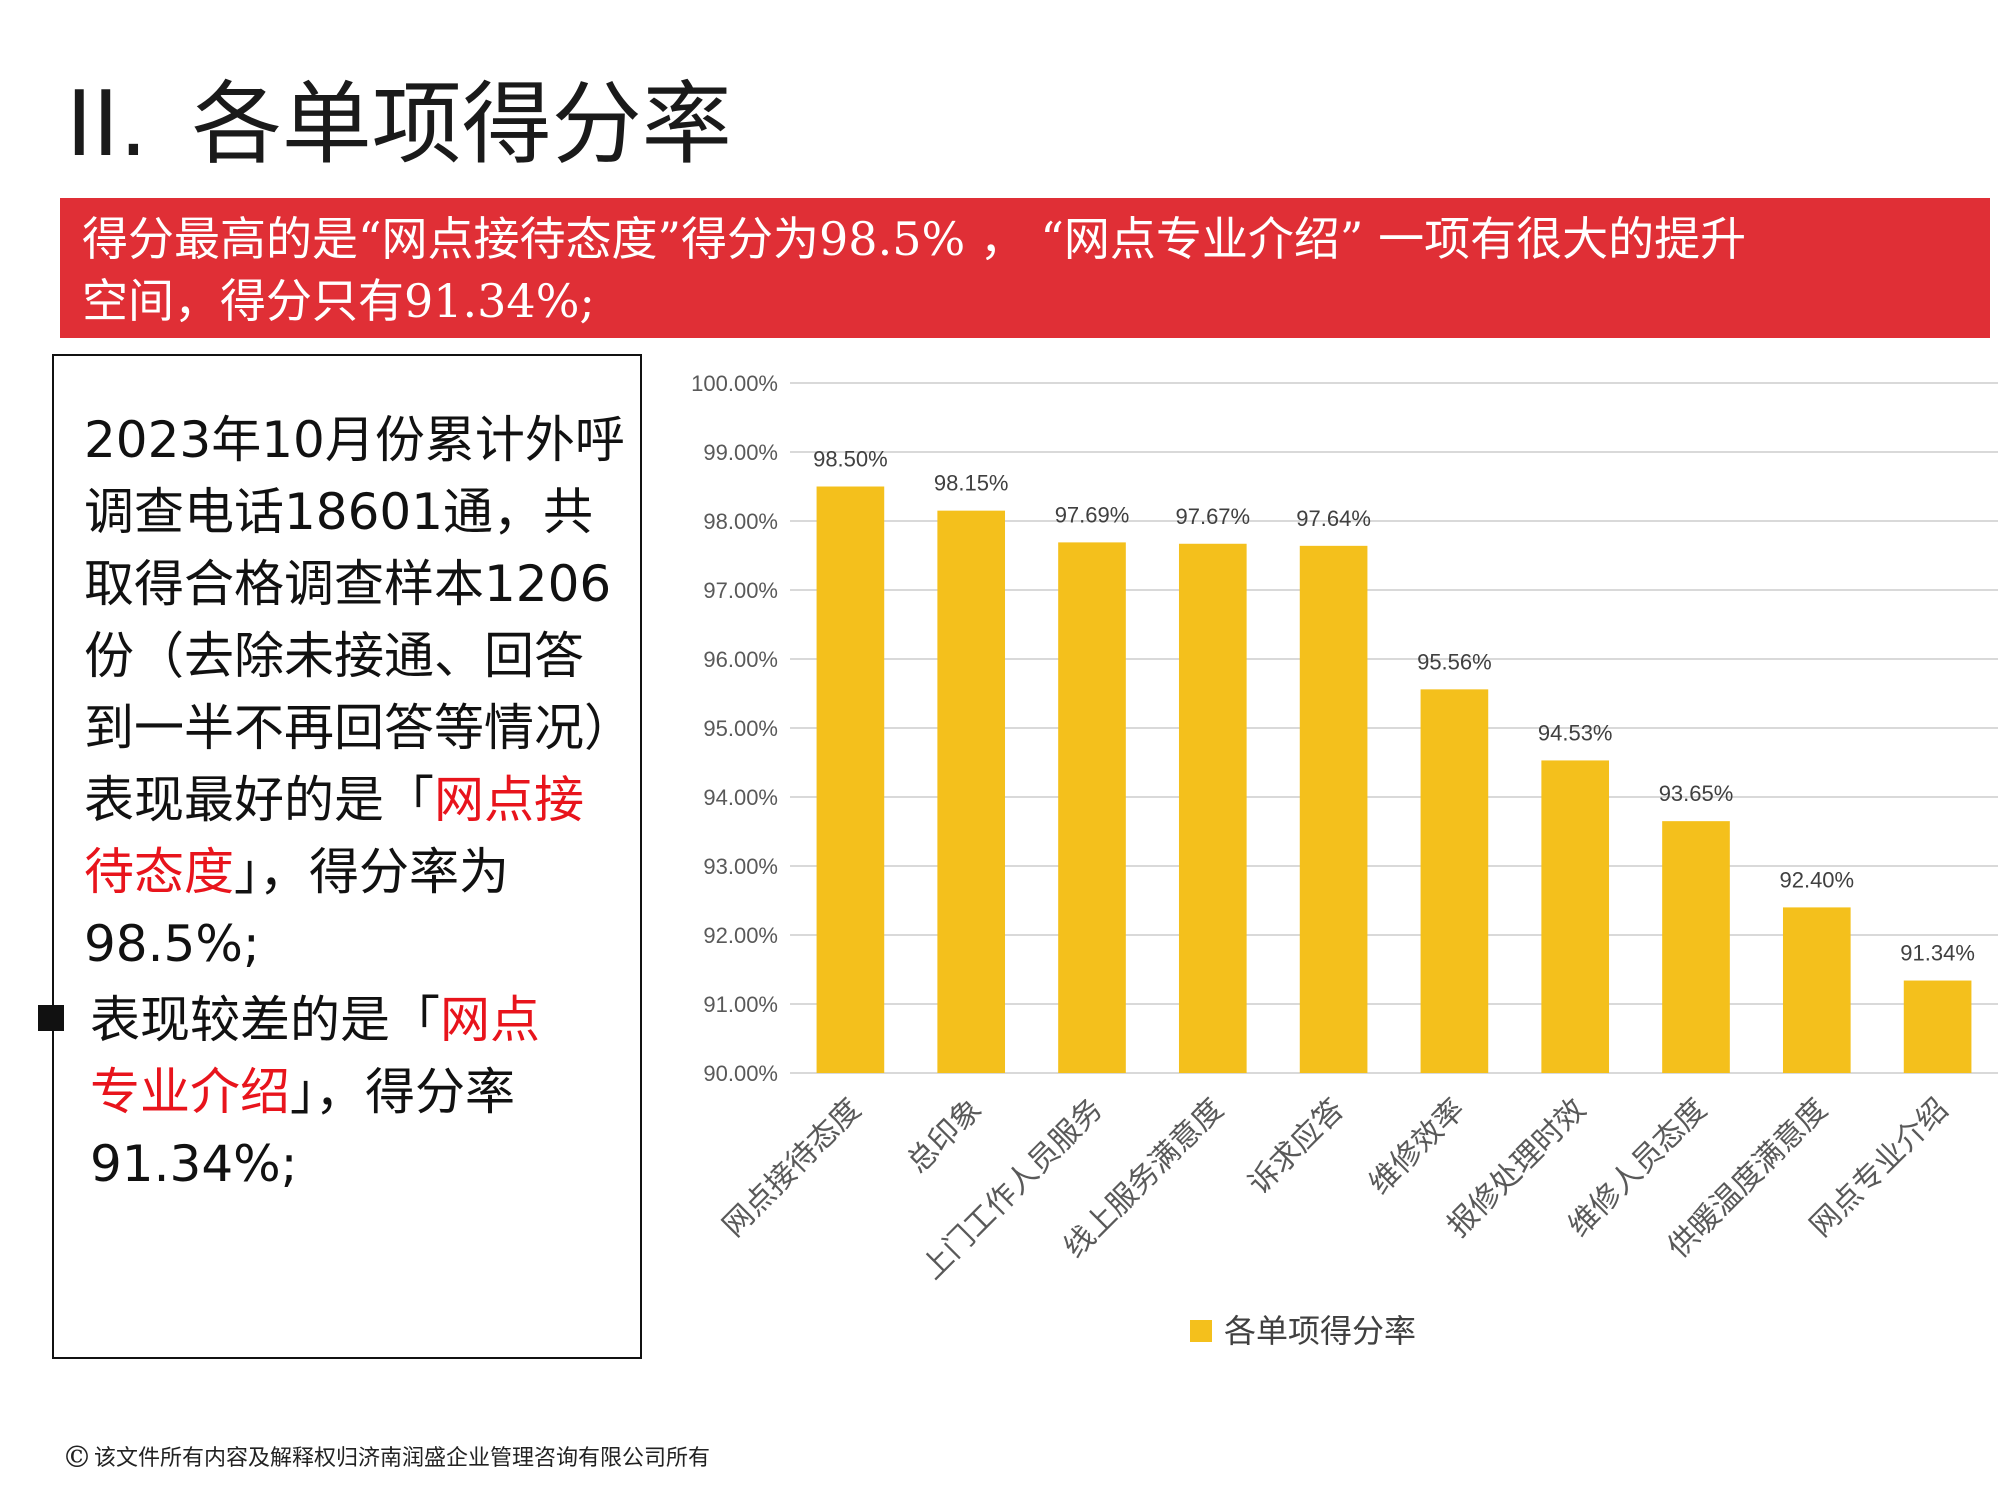 The width and height of the screenshot is (2000, 1500). I want to click on data-label: 97.67%, so click(1212, 516).